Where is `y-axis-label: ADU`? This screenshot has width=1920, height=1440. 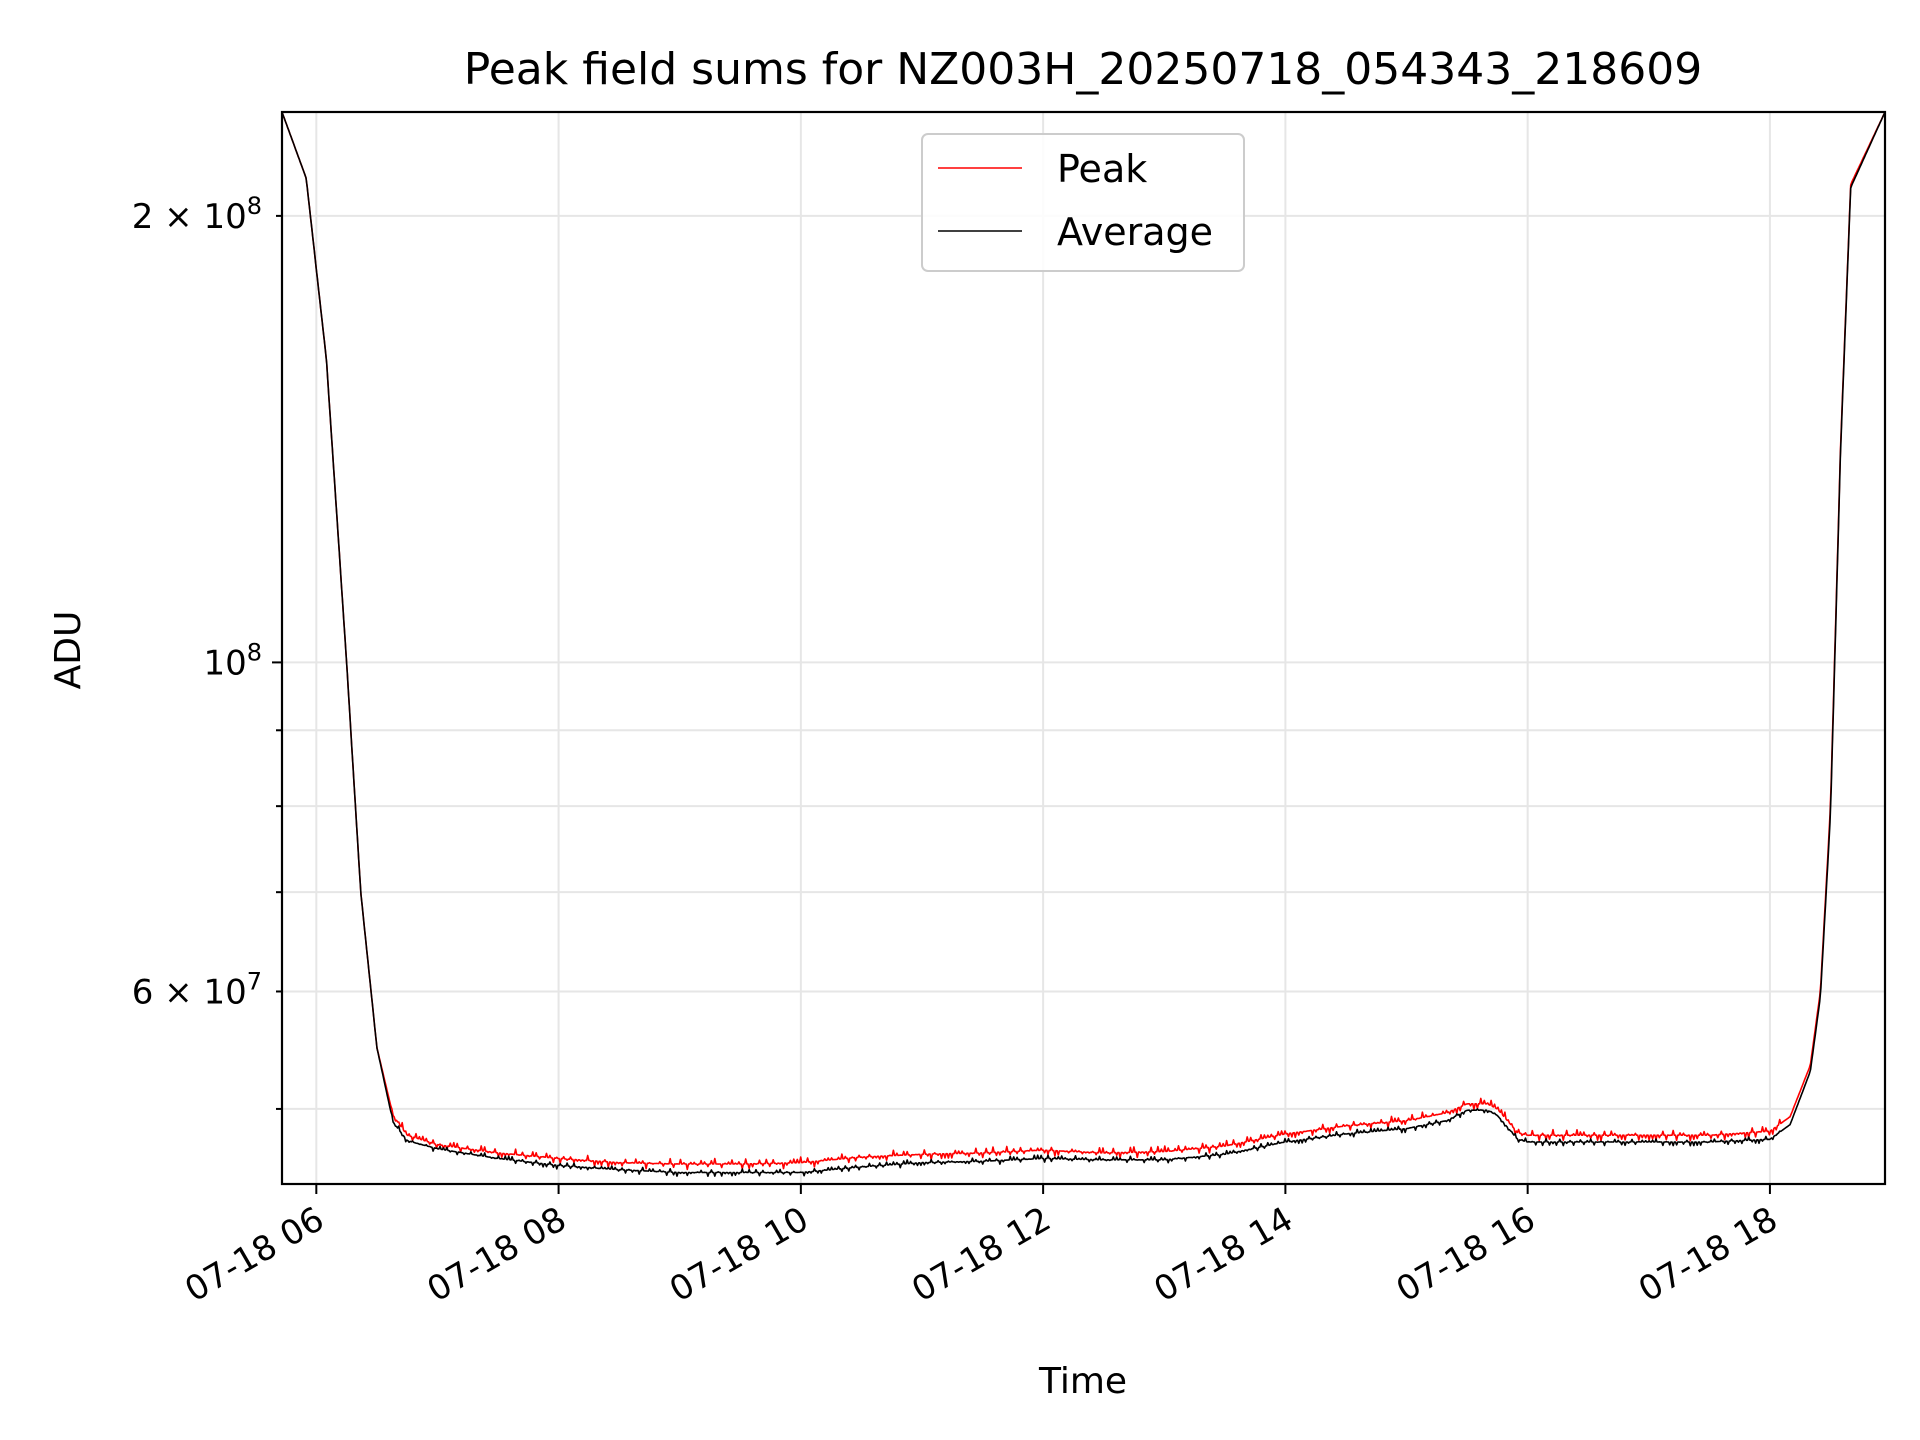 y-axis-label: ADU is located at coordinates (68, 650).